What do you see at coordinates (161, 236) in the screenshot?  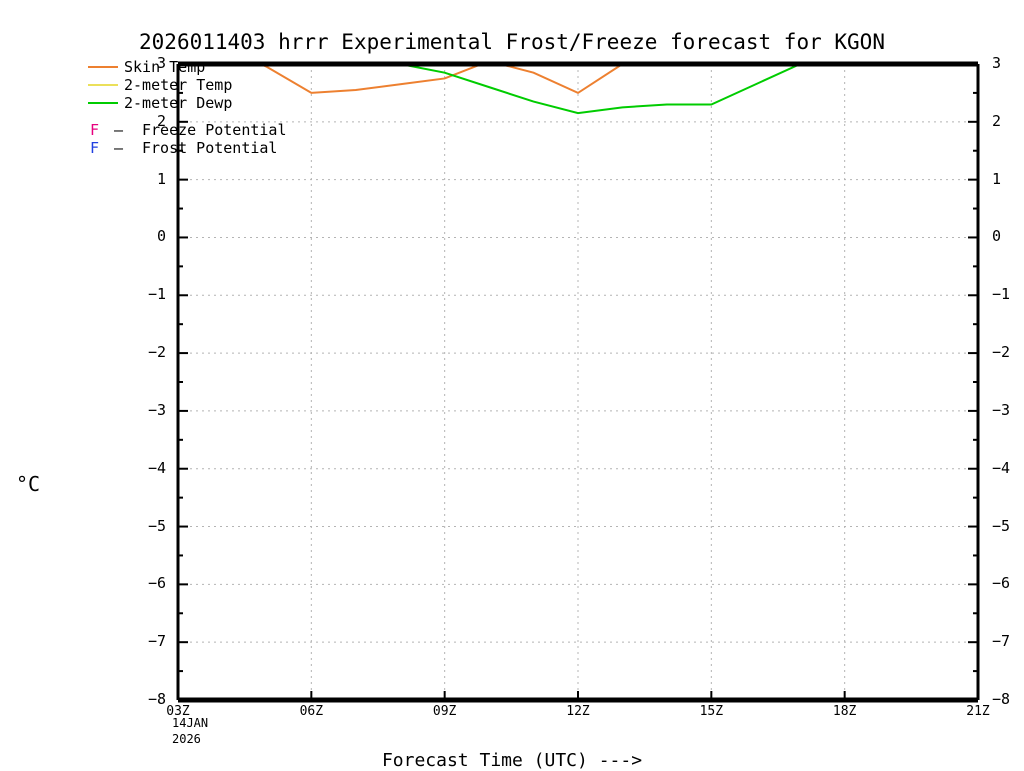 I see `y-axis-tick-label: 0` at bounding box center [161, 236].